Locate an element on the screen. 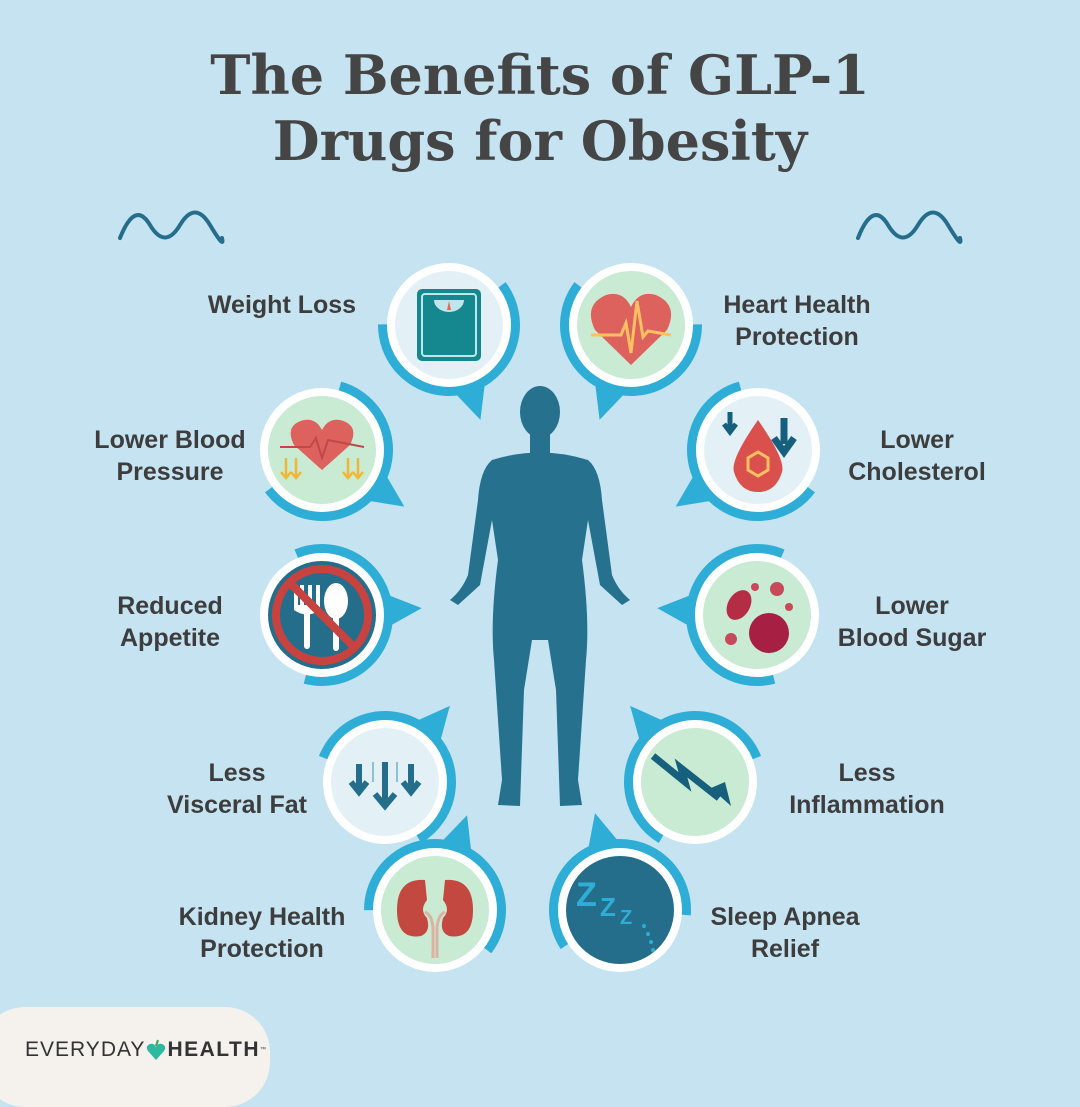 Image resolution: width=1080 pixels, height=1107 pixels. benefit-label: Less Visceral Fat is located at coordinates (237, 789).